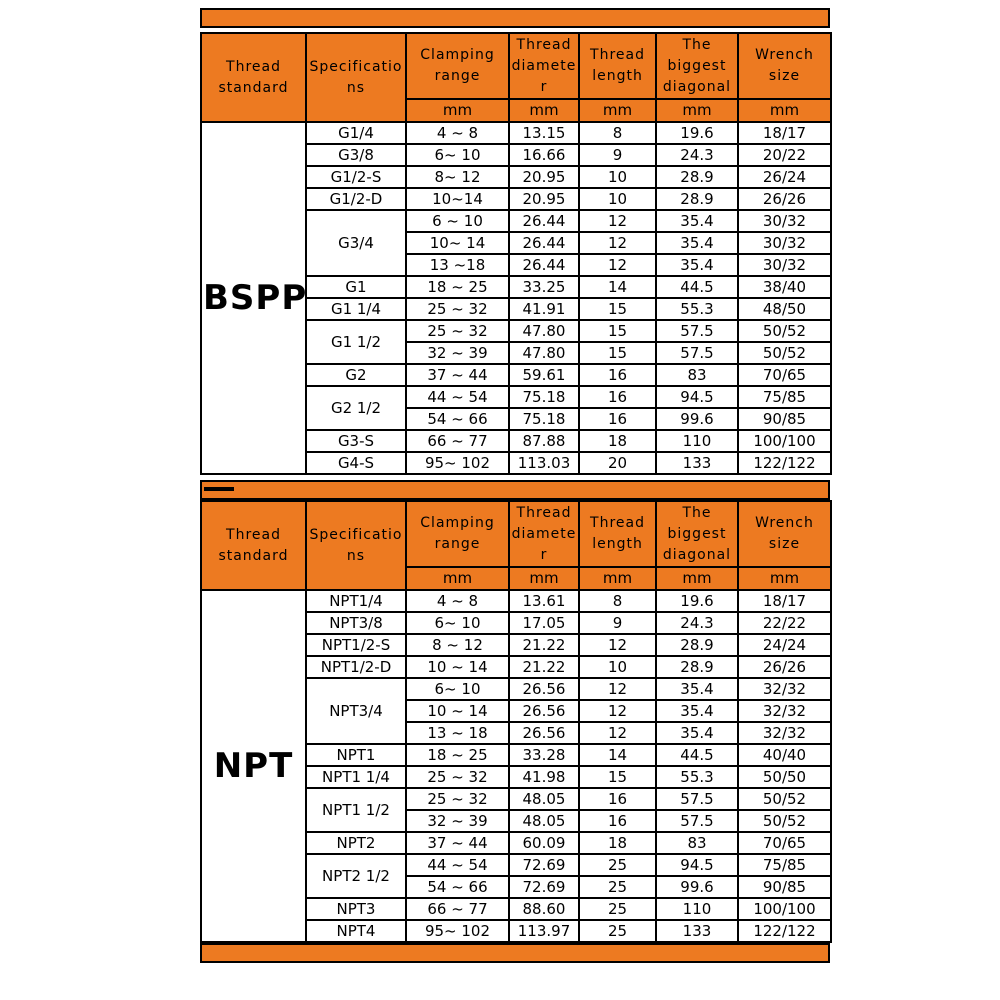 This screenshot has width=1000, height=1000. Describe the element at coordinates (457, 287) in the screenshot. I see `value-cell: 18 ~ 25` at that location.